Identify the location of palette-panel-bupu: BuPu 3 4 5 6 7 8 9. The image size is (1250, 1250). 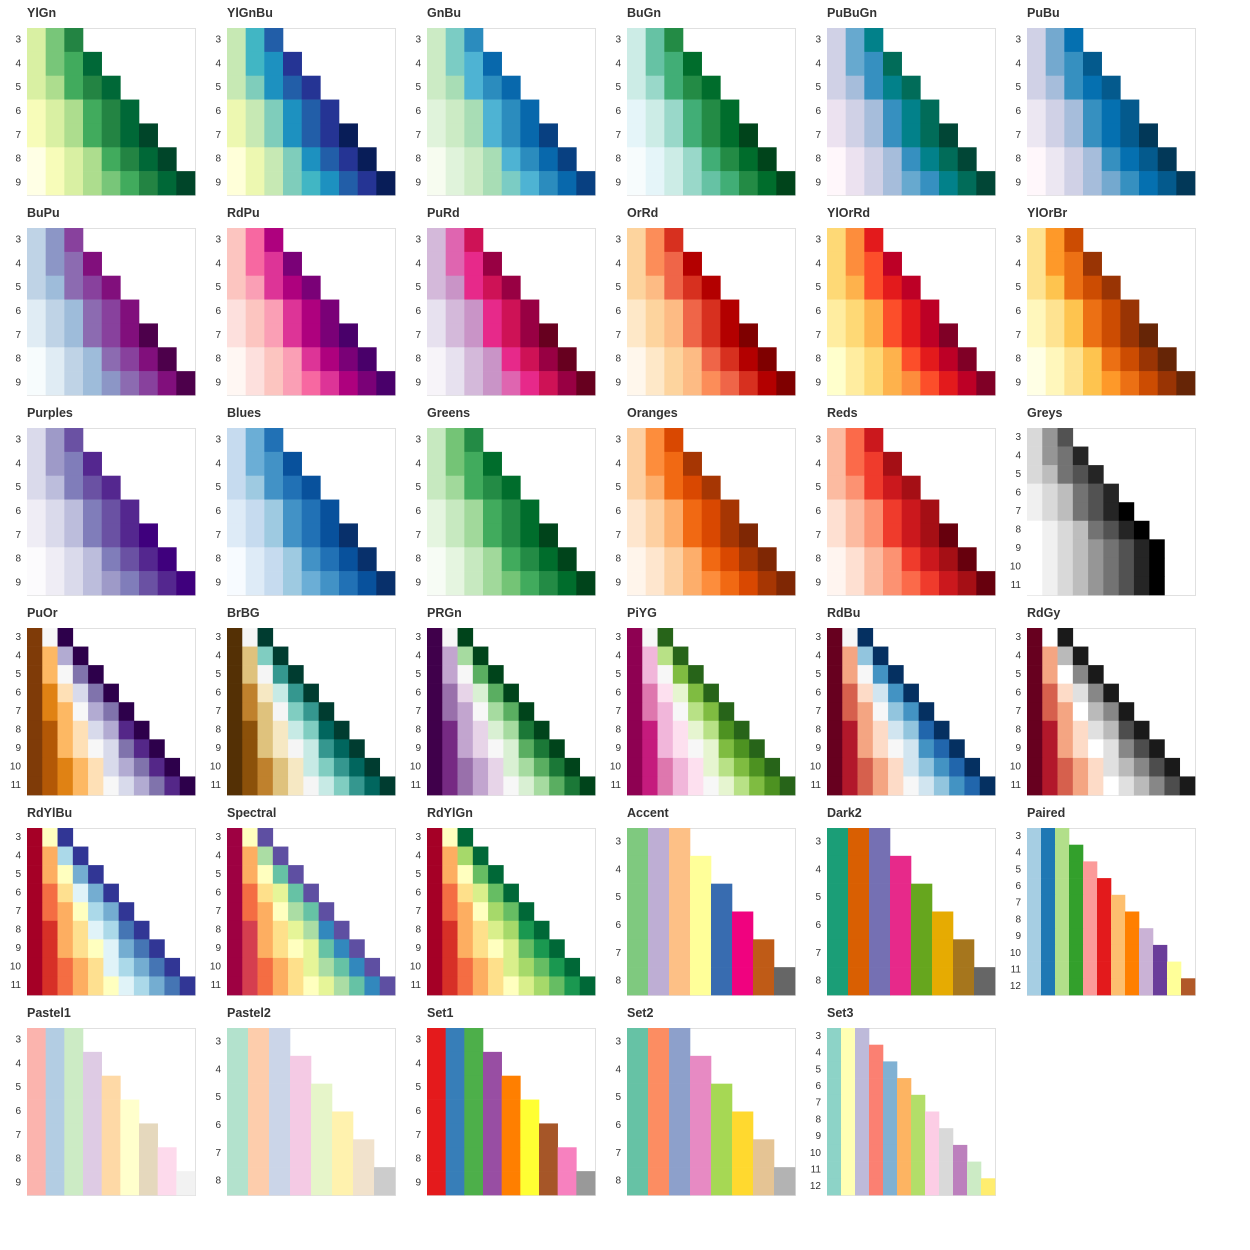
(100, 300).